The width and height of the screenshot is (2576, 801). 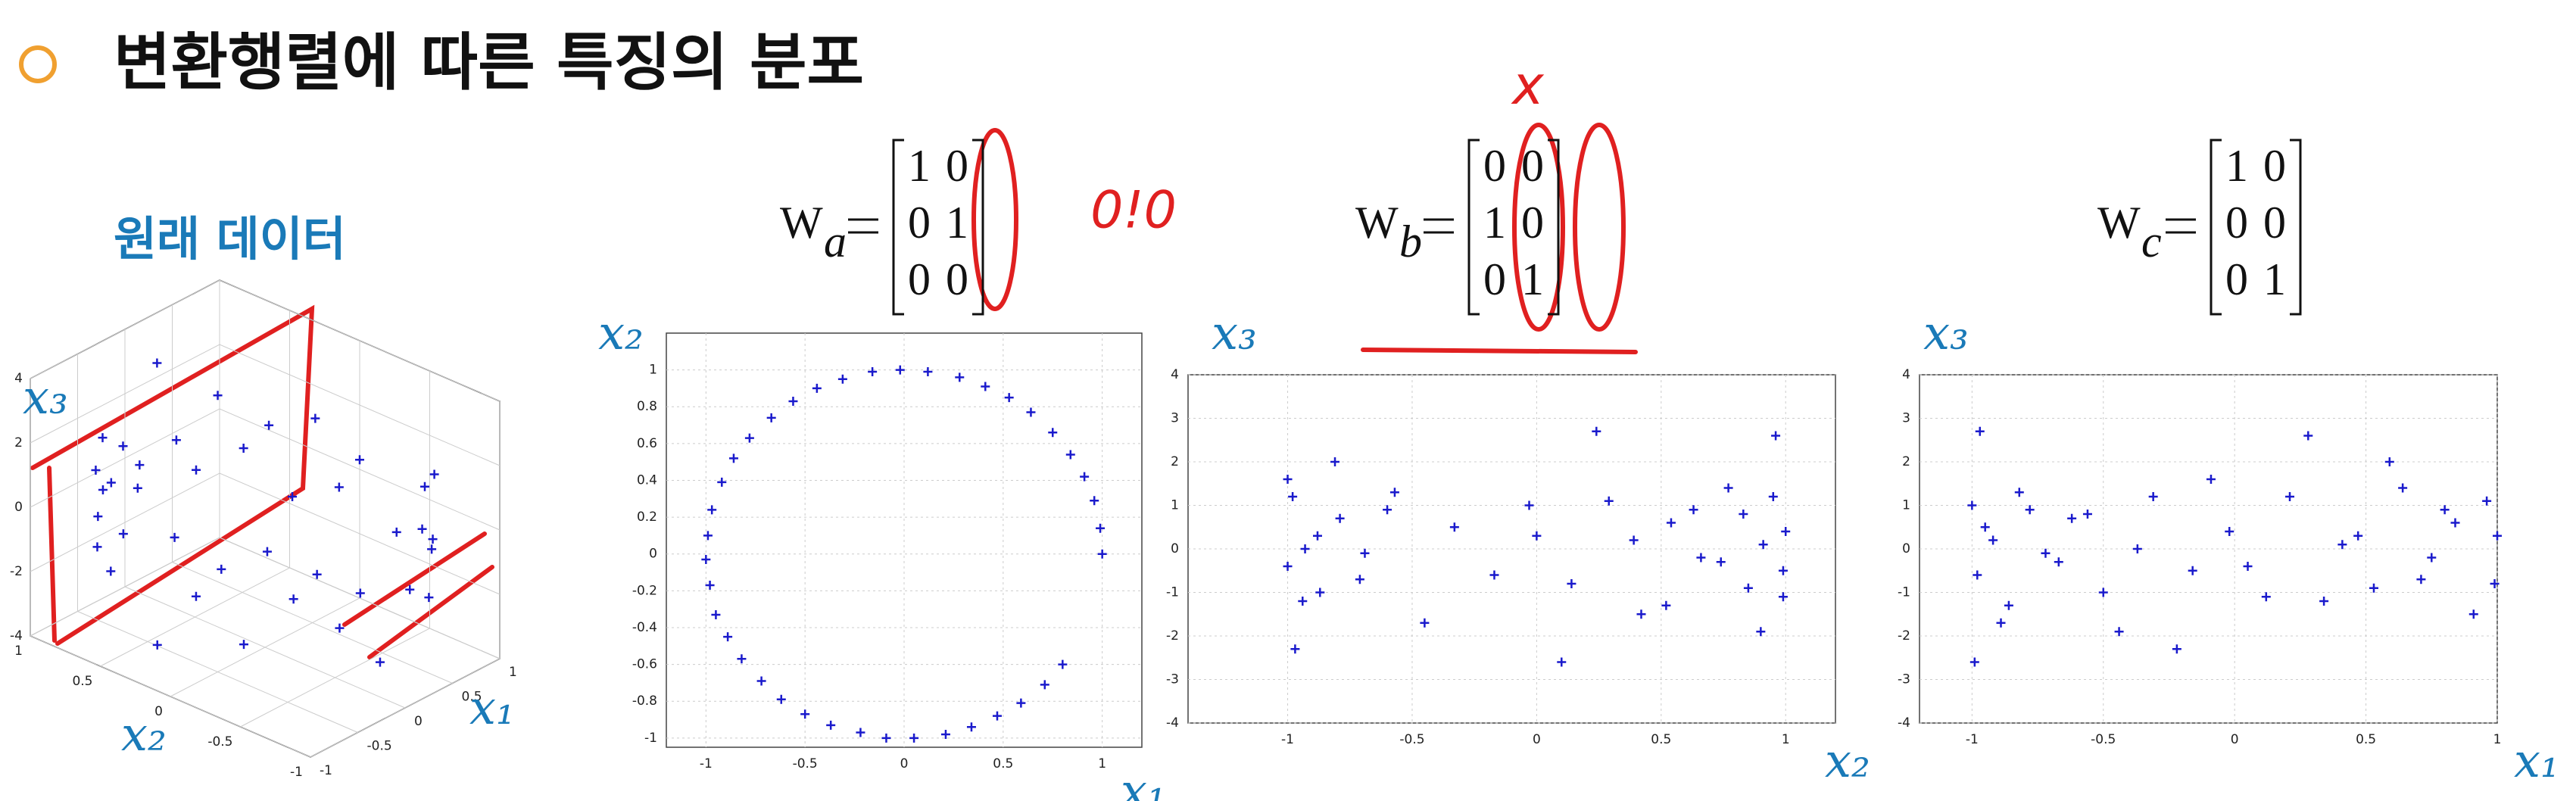 What do you see at coordinates (1527, 86) in the screenshot?
I see `handwritten-note: x` at bounding box center [1527, 86].